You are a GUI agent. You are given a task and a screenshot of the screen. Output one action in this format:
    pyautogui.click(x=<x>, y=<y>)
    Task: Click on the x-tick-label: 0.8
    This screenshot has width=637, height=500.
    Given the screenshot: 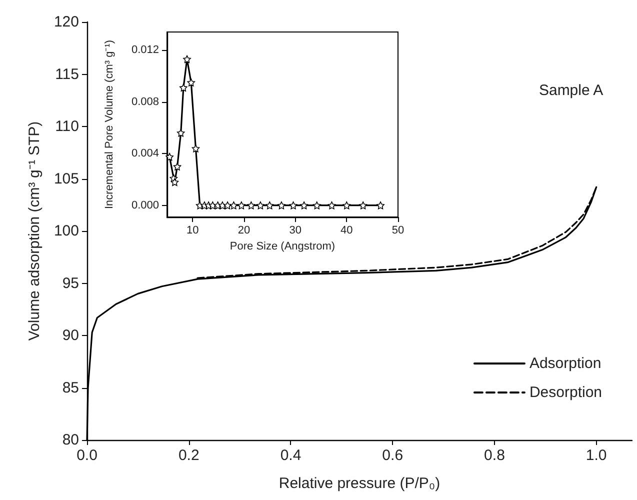 What is the action you would take?
    pyautogui.click(x=494, y=455)
    